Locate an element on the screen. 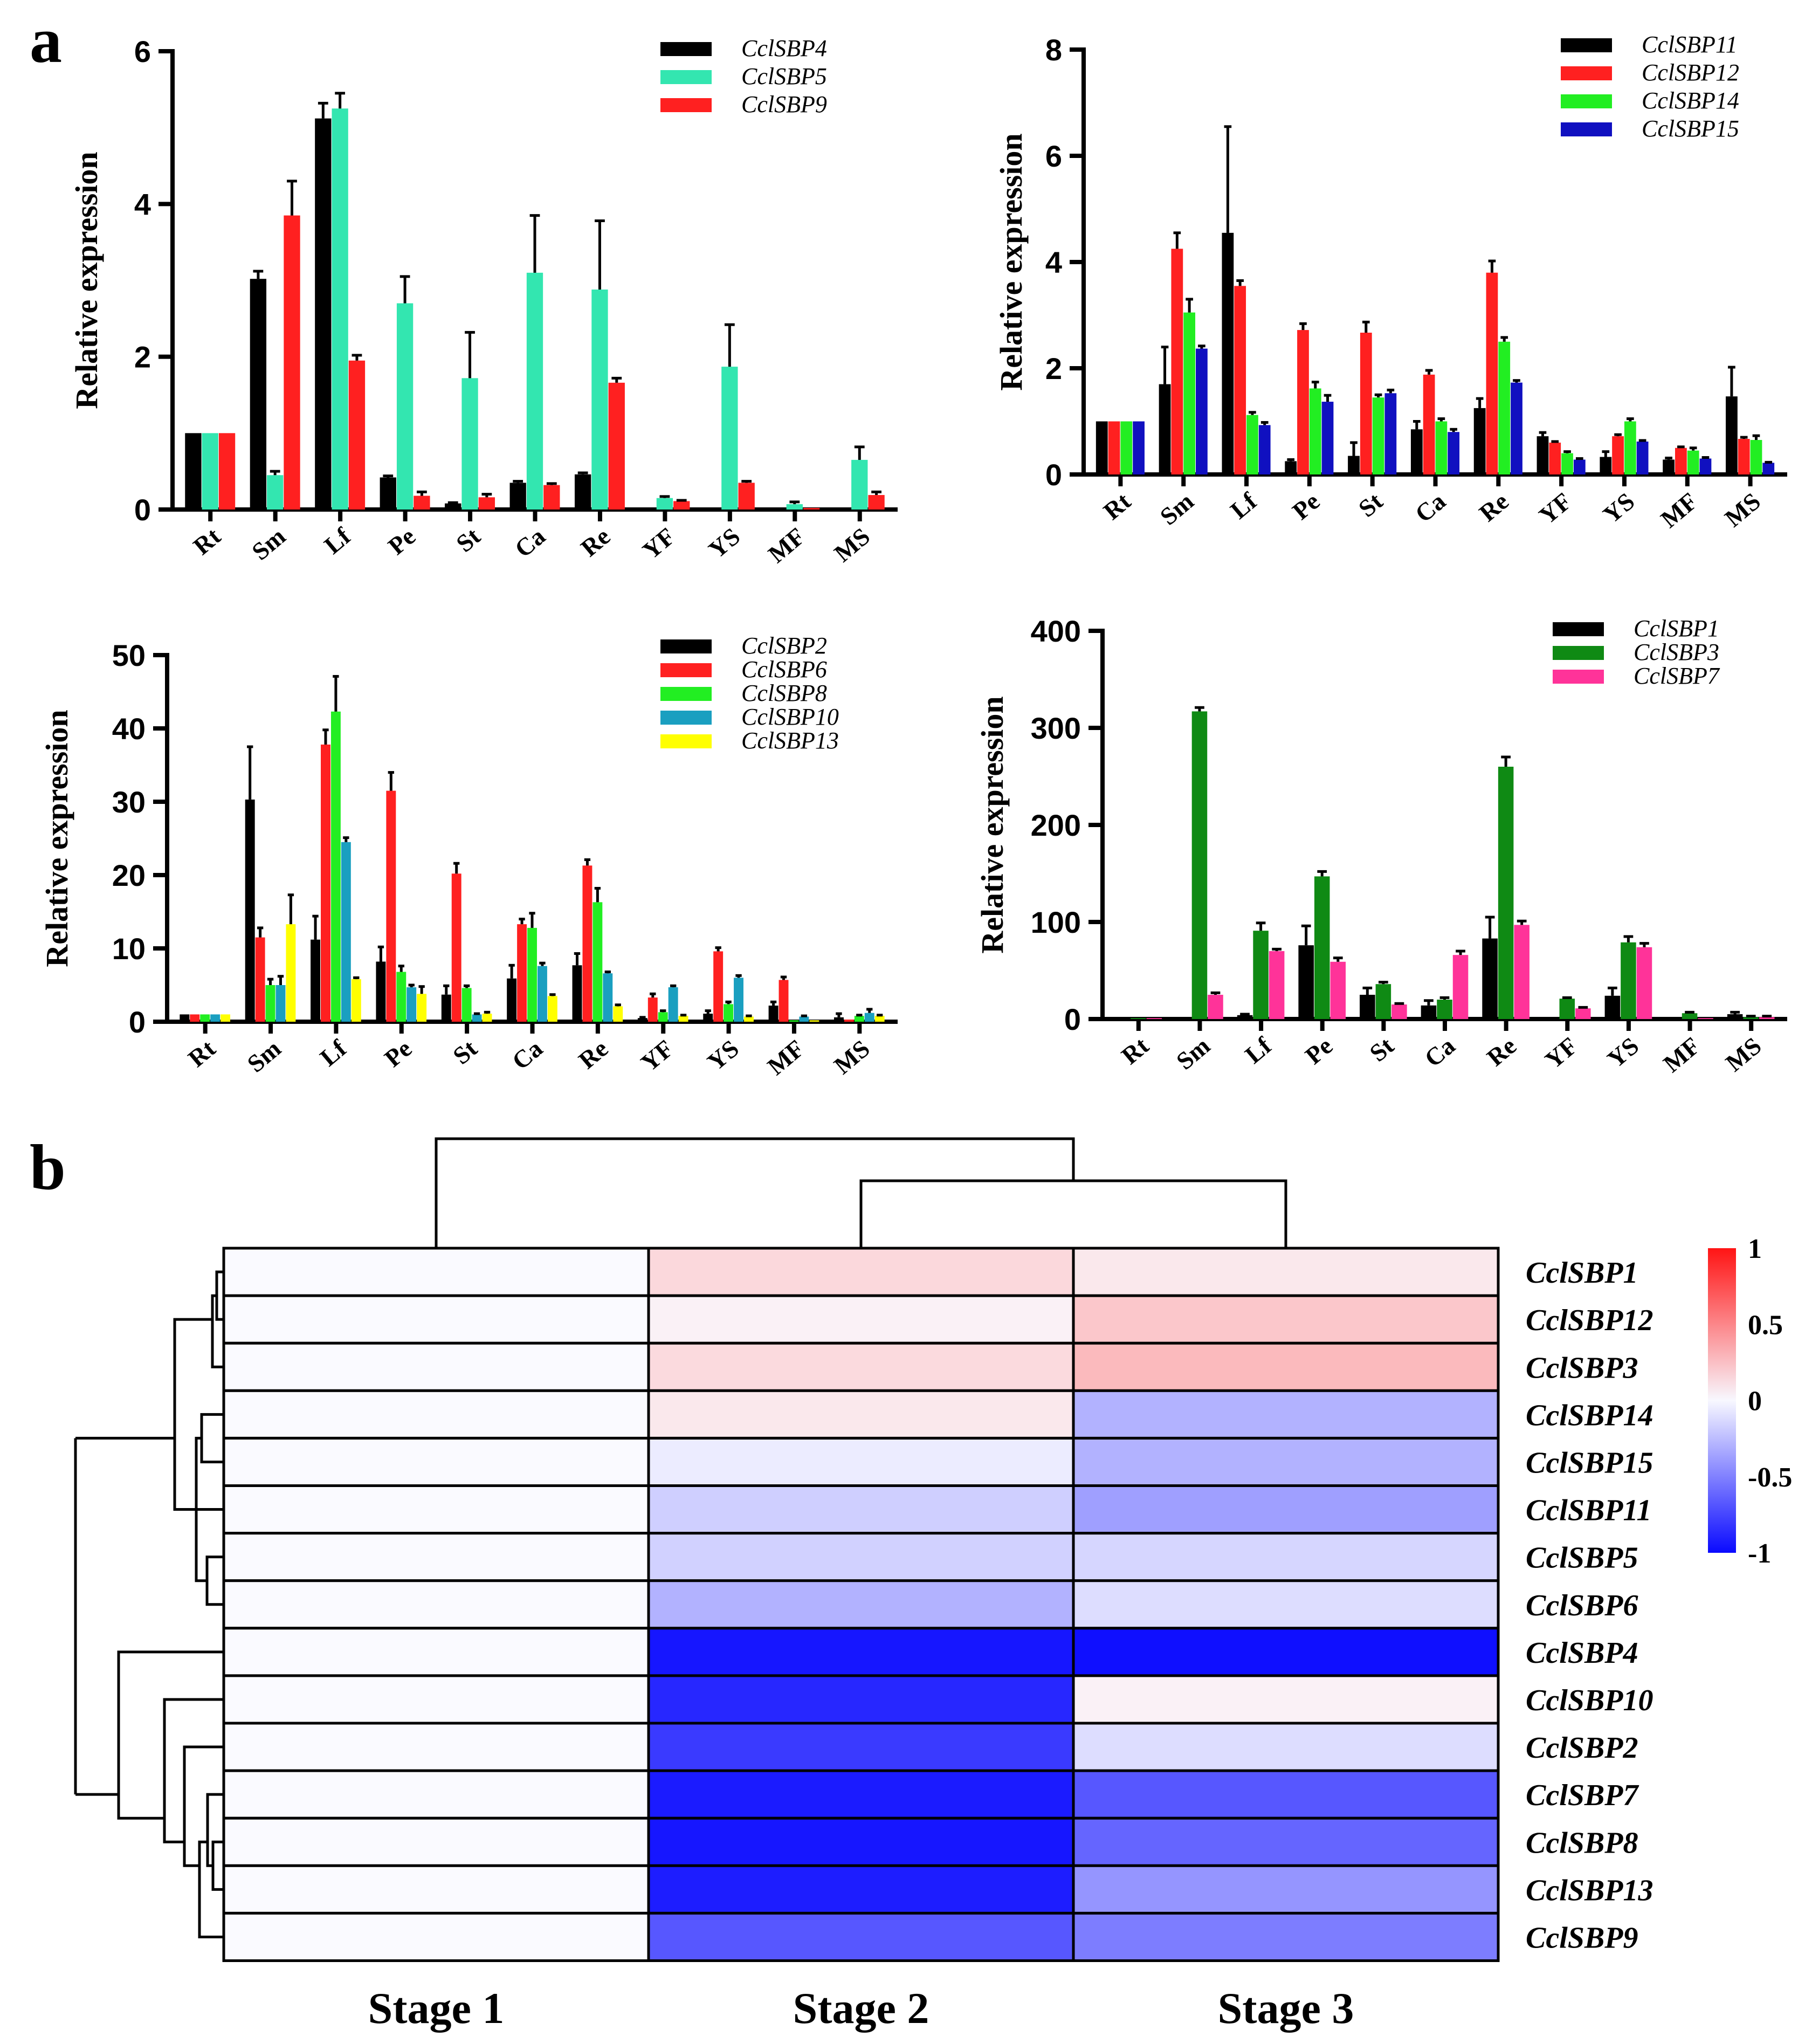 This screenshot has width=1812, height=2044. bar-CclSBP11-Pe is located at coordinates (1291, 467).